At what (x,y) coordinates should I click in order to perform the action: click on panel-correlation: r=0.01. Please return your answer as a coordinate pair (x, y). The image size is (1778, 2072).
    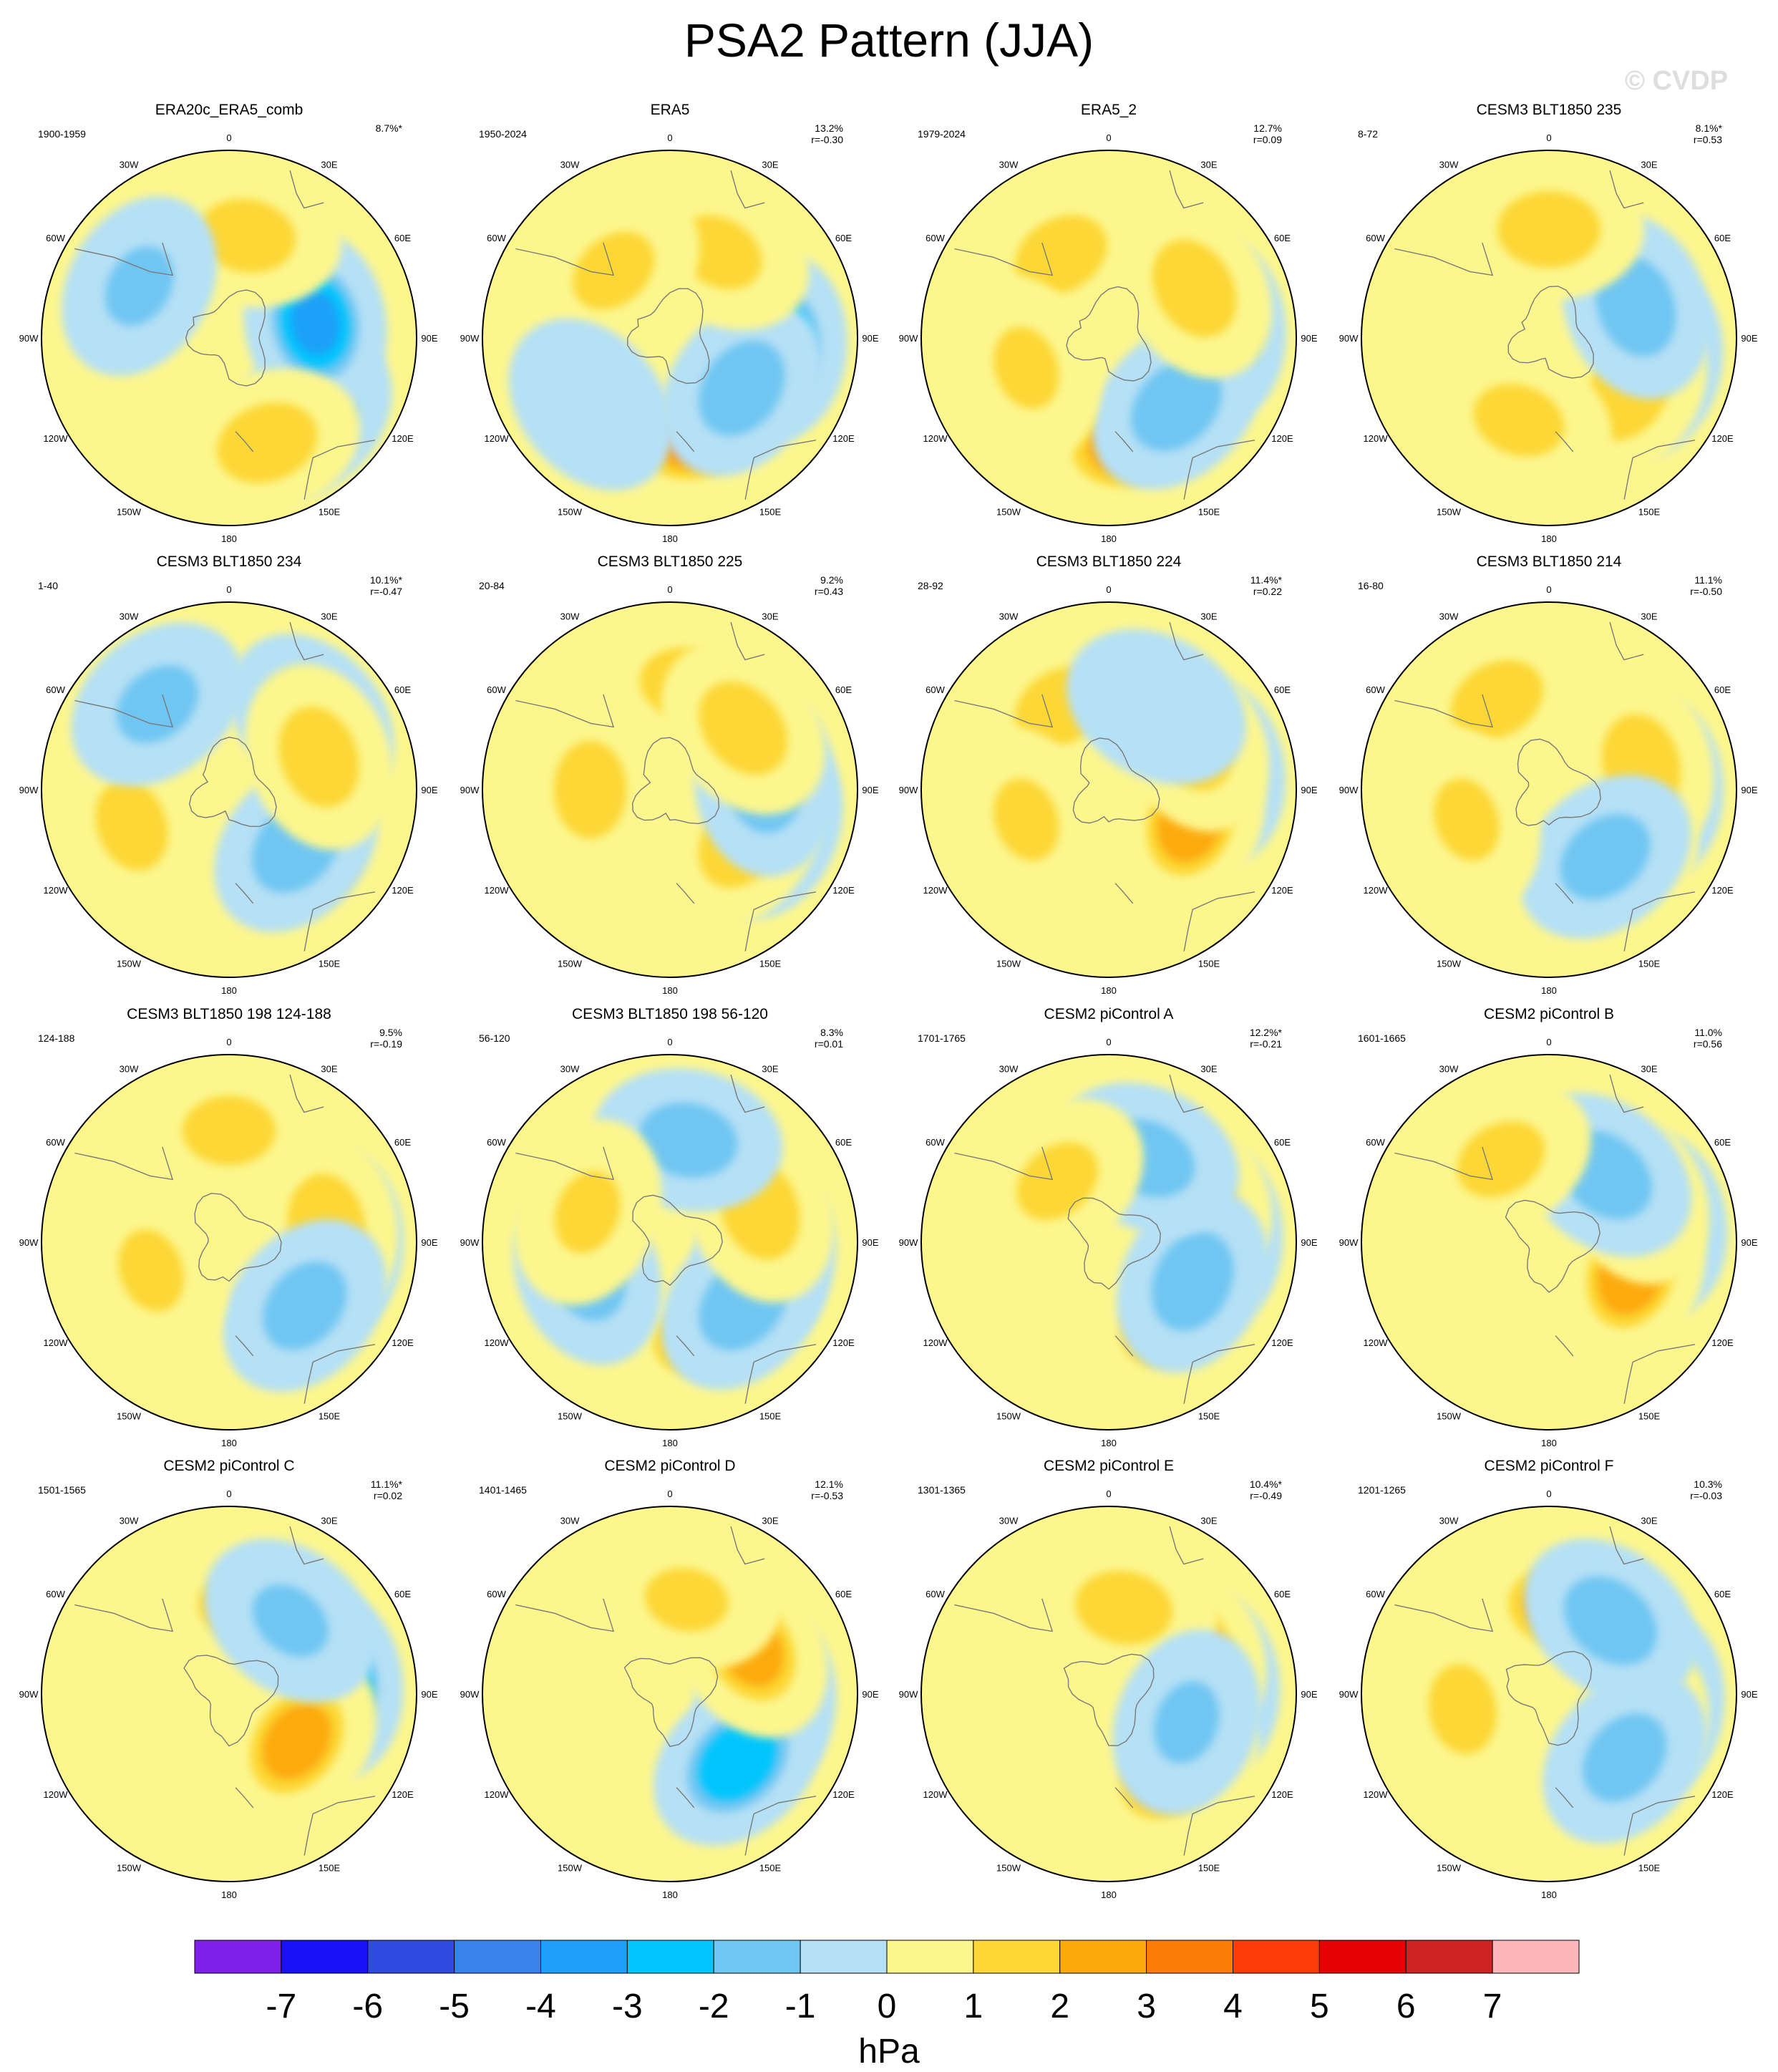
    Looking at the image, I should click on (829, 1044).